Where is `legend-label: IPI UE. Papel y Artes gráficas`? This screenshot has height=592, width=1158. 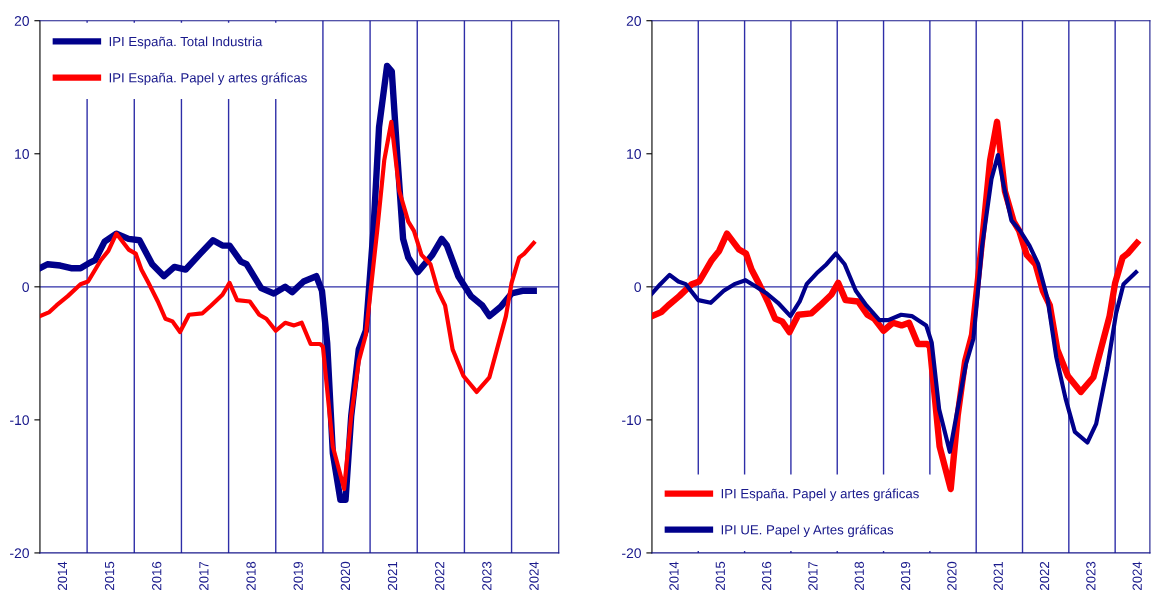 legend-label: IPI UE. Papel y Artes gráficas is located at coordinates (807, 531).